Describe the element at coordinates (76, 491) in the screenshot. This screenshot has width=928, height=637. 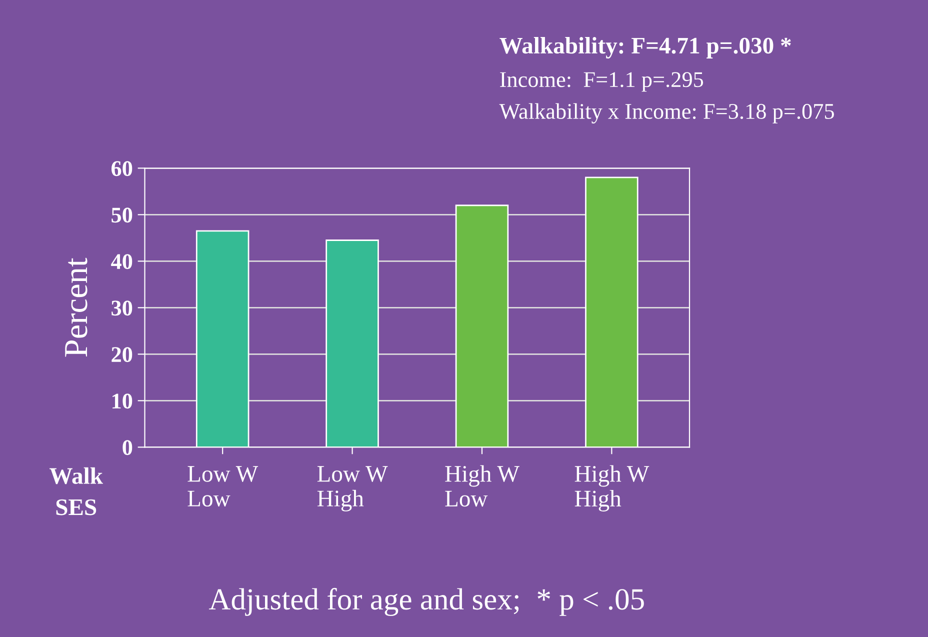
I see `text: Walk SES` at that location.